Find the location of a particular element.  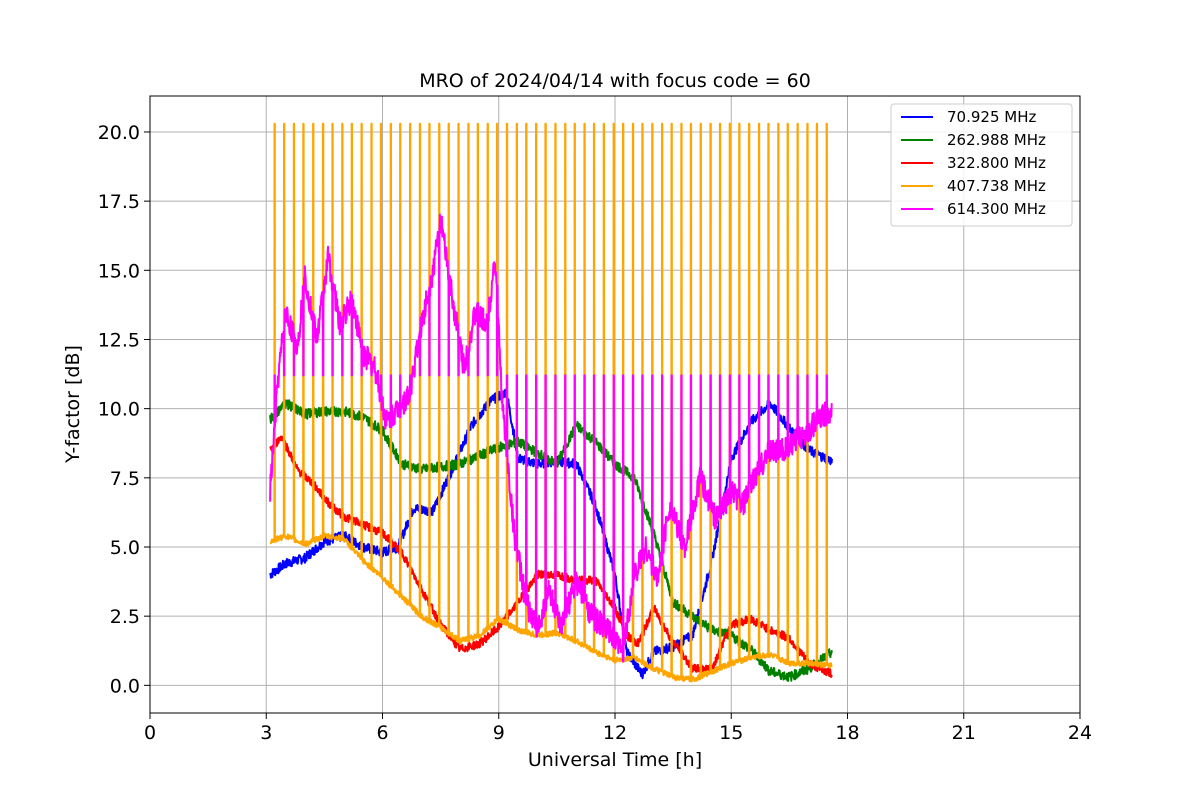

y-tick-label: 20.0 is located at coordinates (119, 133).